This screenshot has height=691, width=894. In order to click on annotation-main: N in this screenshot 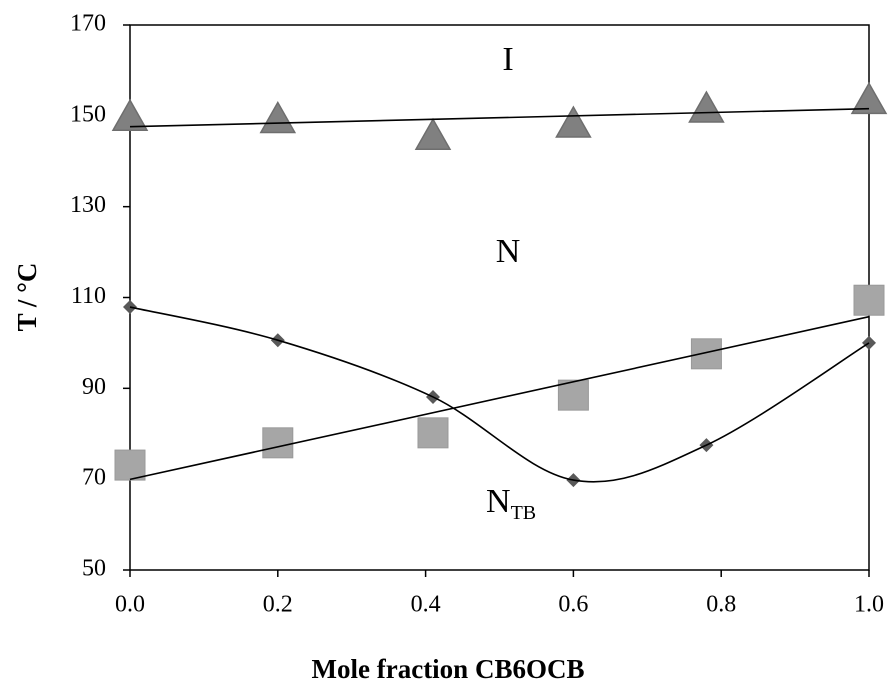, I will do `click(498, 501)`.